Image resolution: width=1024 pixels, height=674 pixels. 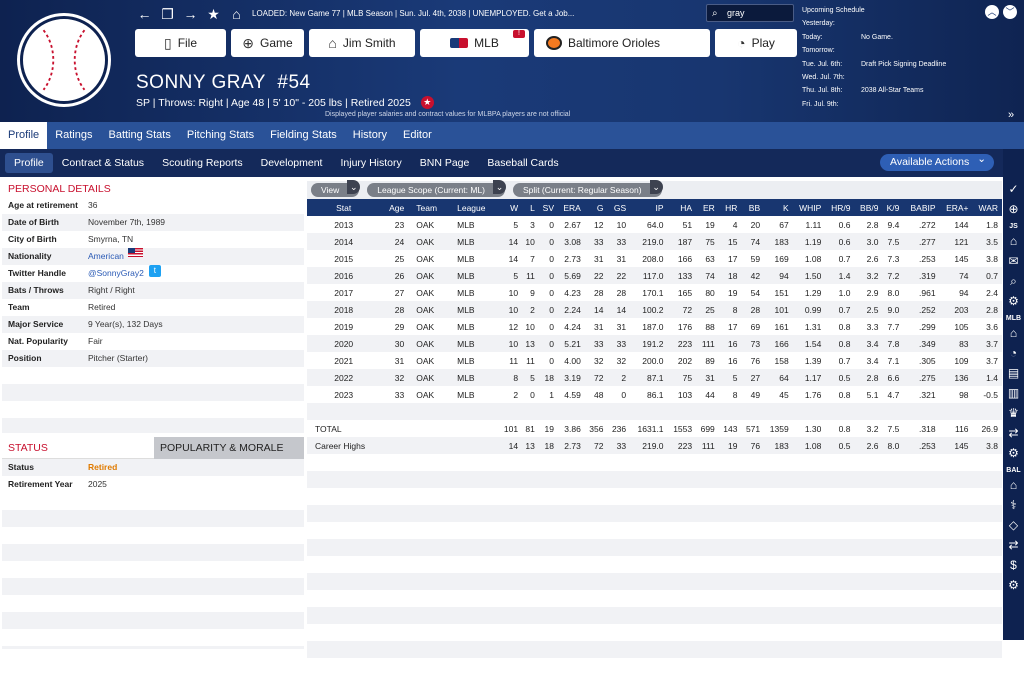 What do you see at coordinates (436, 188) in the screenshot?
I see `league-scope-dropdown: League Scope (Current: ML)` at bounding box center [436, 188].